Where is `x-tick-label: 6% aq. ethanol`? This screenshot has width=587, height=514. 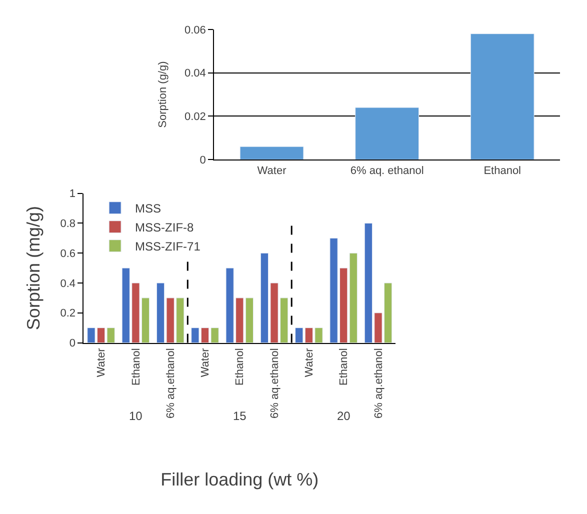
x-tick-label: 6% aq. ethanol is located at coordinates (387, 170).